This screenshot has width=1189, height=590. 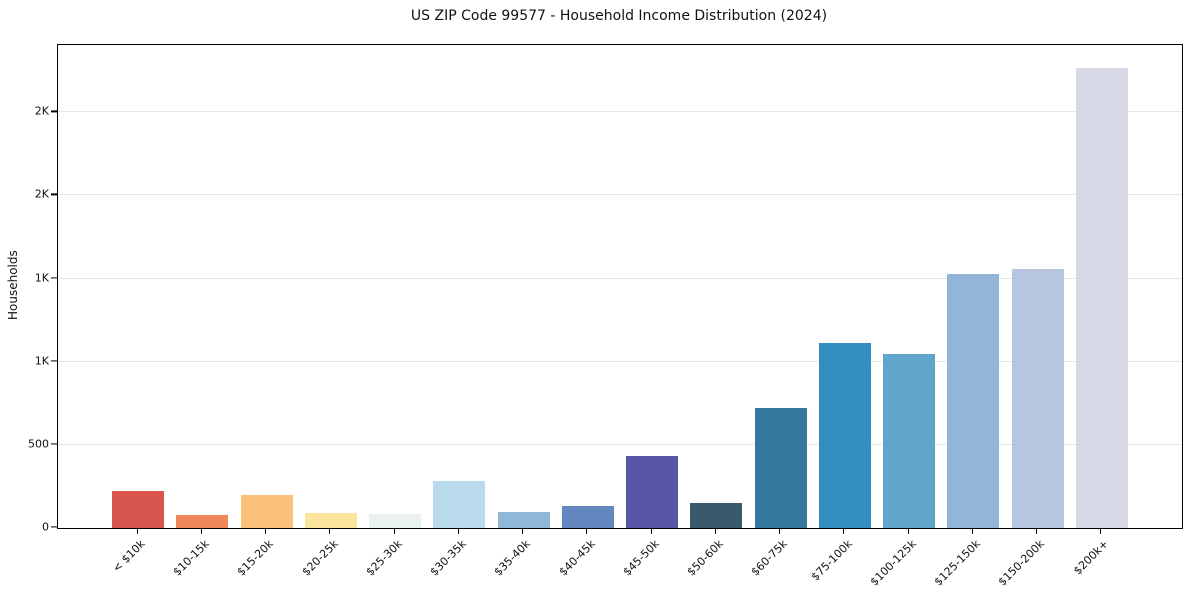 I want to click on bar-150-200k, so click(x=1037, y=398).